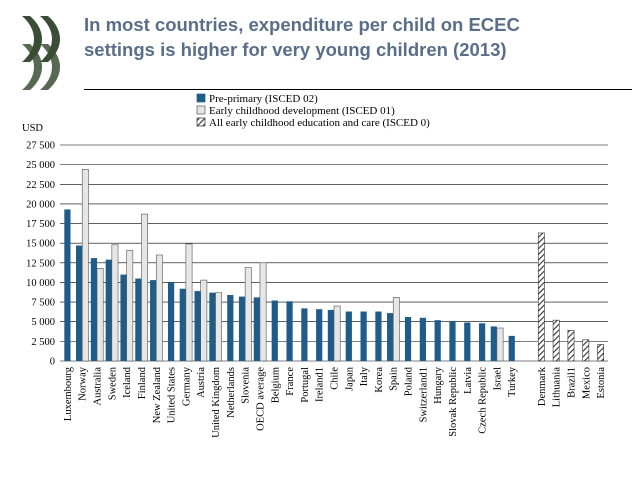 Image resolution: width=638 pixels, height=479 pixels. I want to click on legend-swatch-solid, so click(201, 98).